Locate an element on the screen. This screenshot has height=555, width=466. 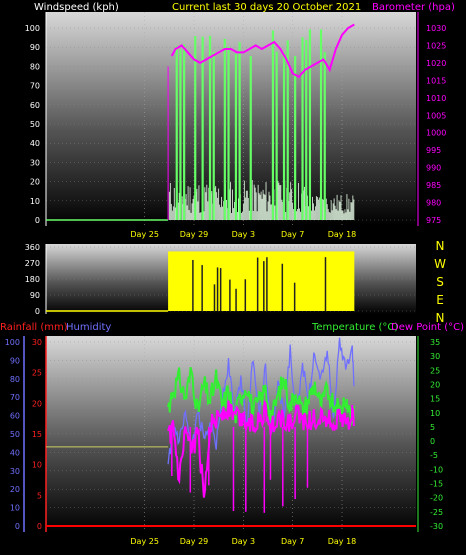
wind-tick-label: 60 is located at coordinates (35, 105).